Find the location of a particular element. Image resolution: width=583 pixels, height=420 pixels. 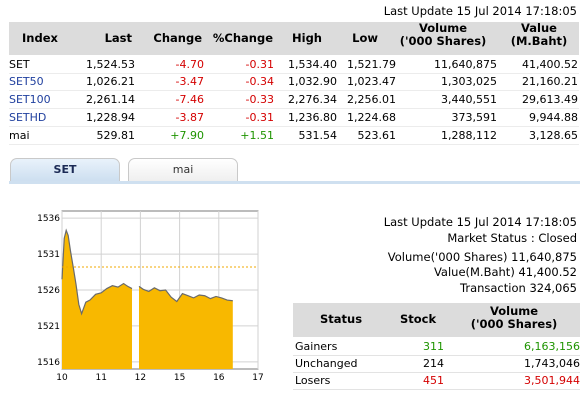

cell-volume: 11,640,875 is located at coordinates (465, 64).